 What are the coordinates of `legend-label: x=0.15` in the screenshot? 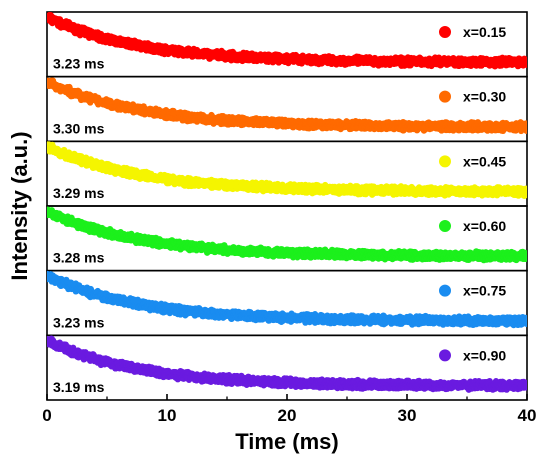 It's located at (484, 32).